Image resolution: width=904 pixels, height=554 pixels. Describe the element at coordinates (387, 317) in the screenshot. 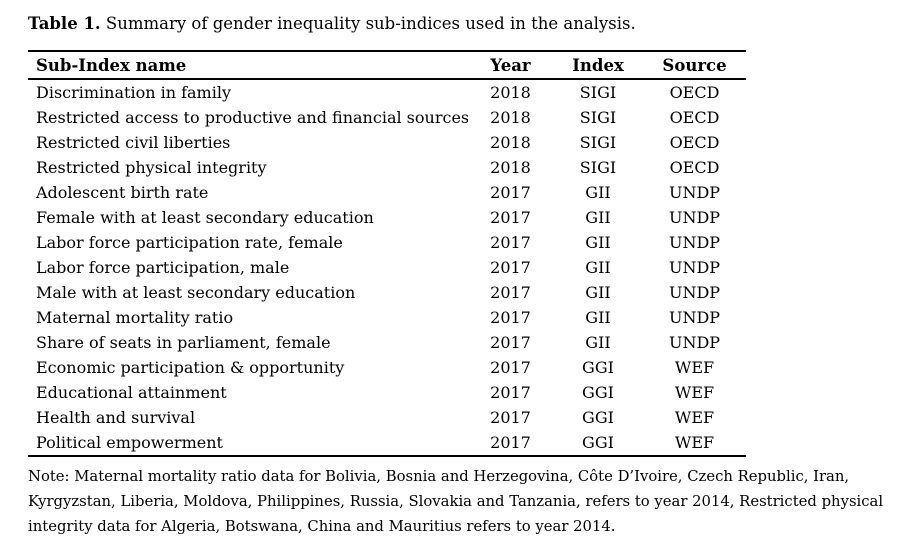

I see `table-row: Maternal mortality ratio 2017 GII UNDP` at that location.